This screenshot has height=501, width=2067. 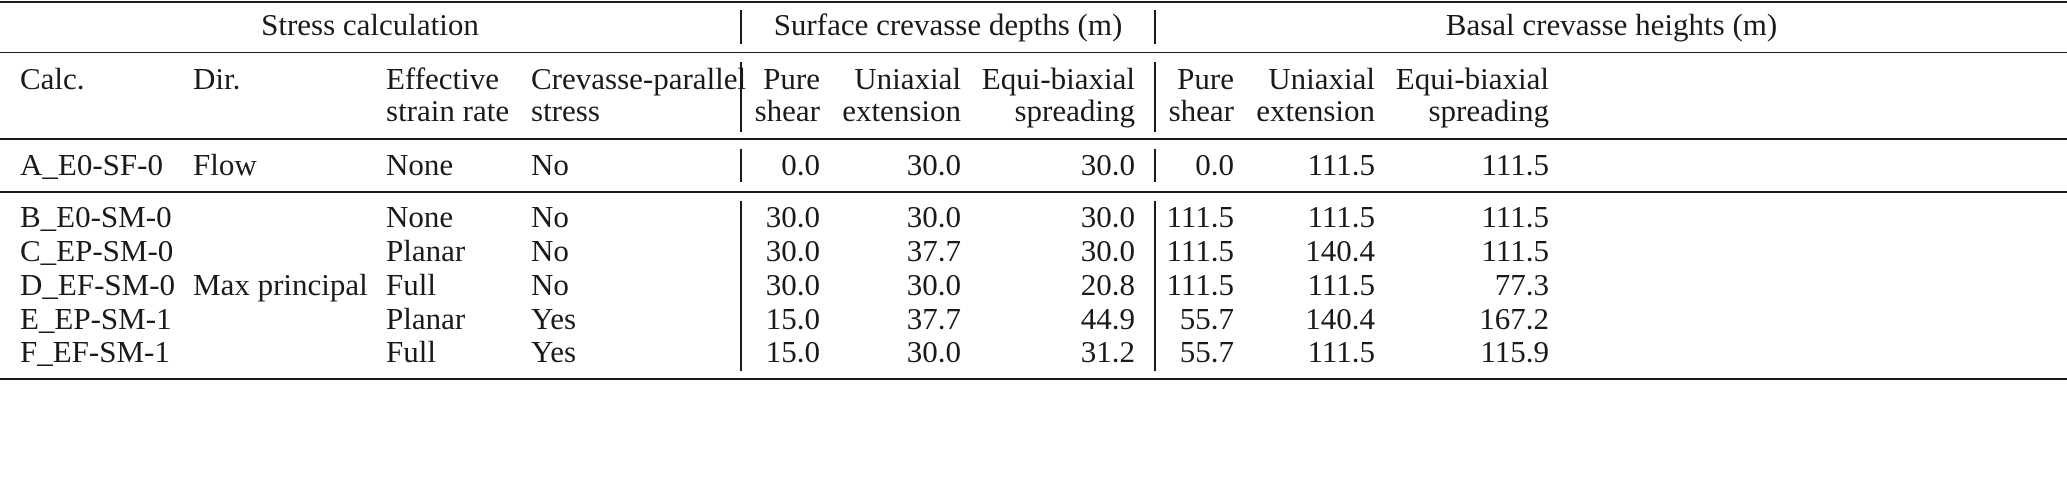 What do you see at coordinates (1201, 110) in the screenshot?
I see `col-header-basal-pure-line2: shear` at bounding box center [1201, 110].